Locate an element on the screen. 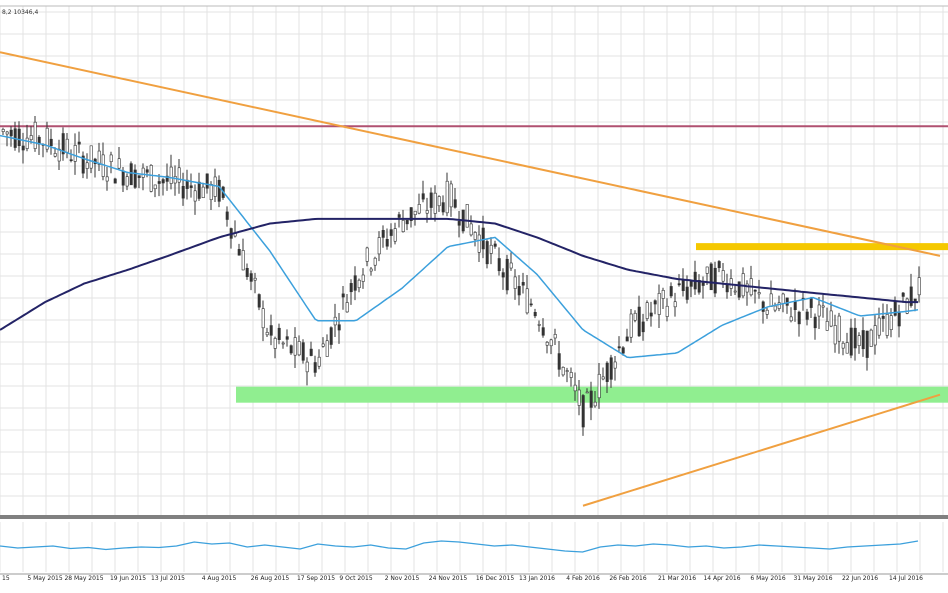 The image size is (948, 593). x-tick-label: 22 Jun 2016 is located at coordinates (860, 578).